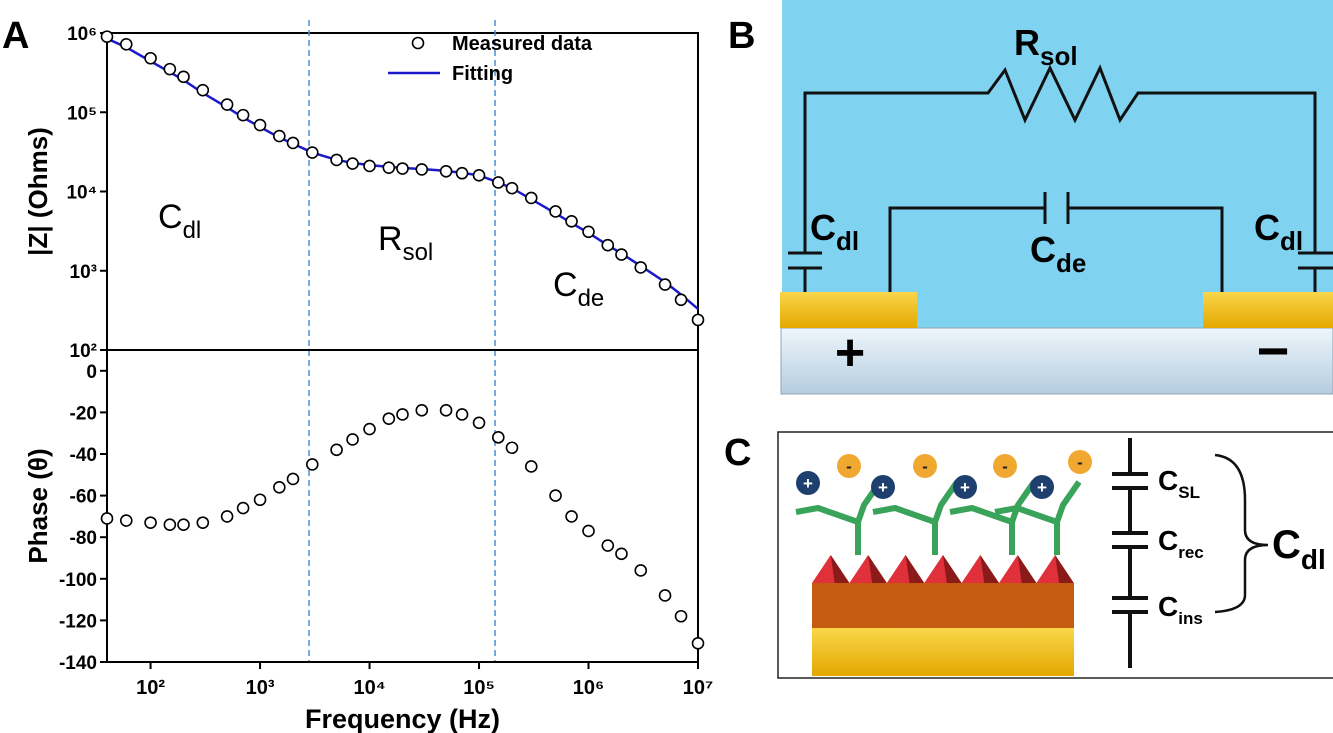  I want to click on gold-base, so click(943, 652).